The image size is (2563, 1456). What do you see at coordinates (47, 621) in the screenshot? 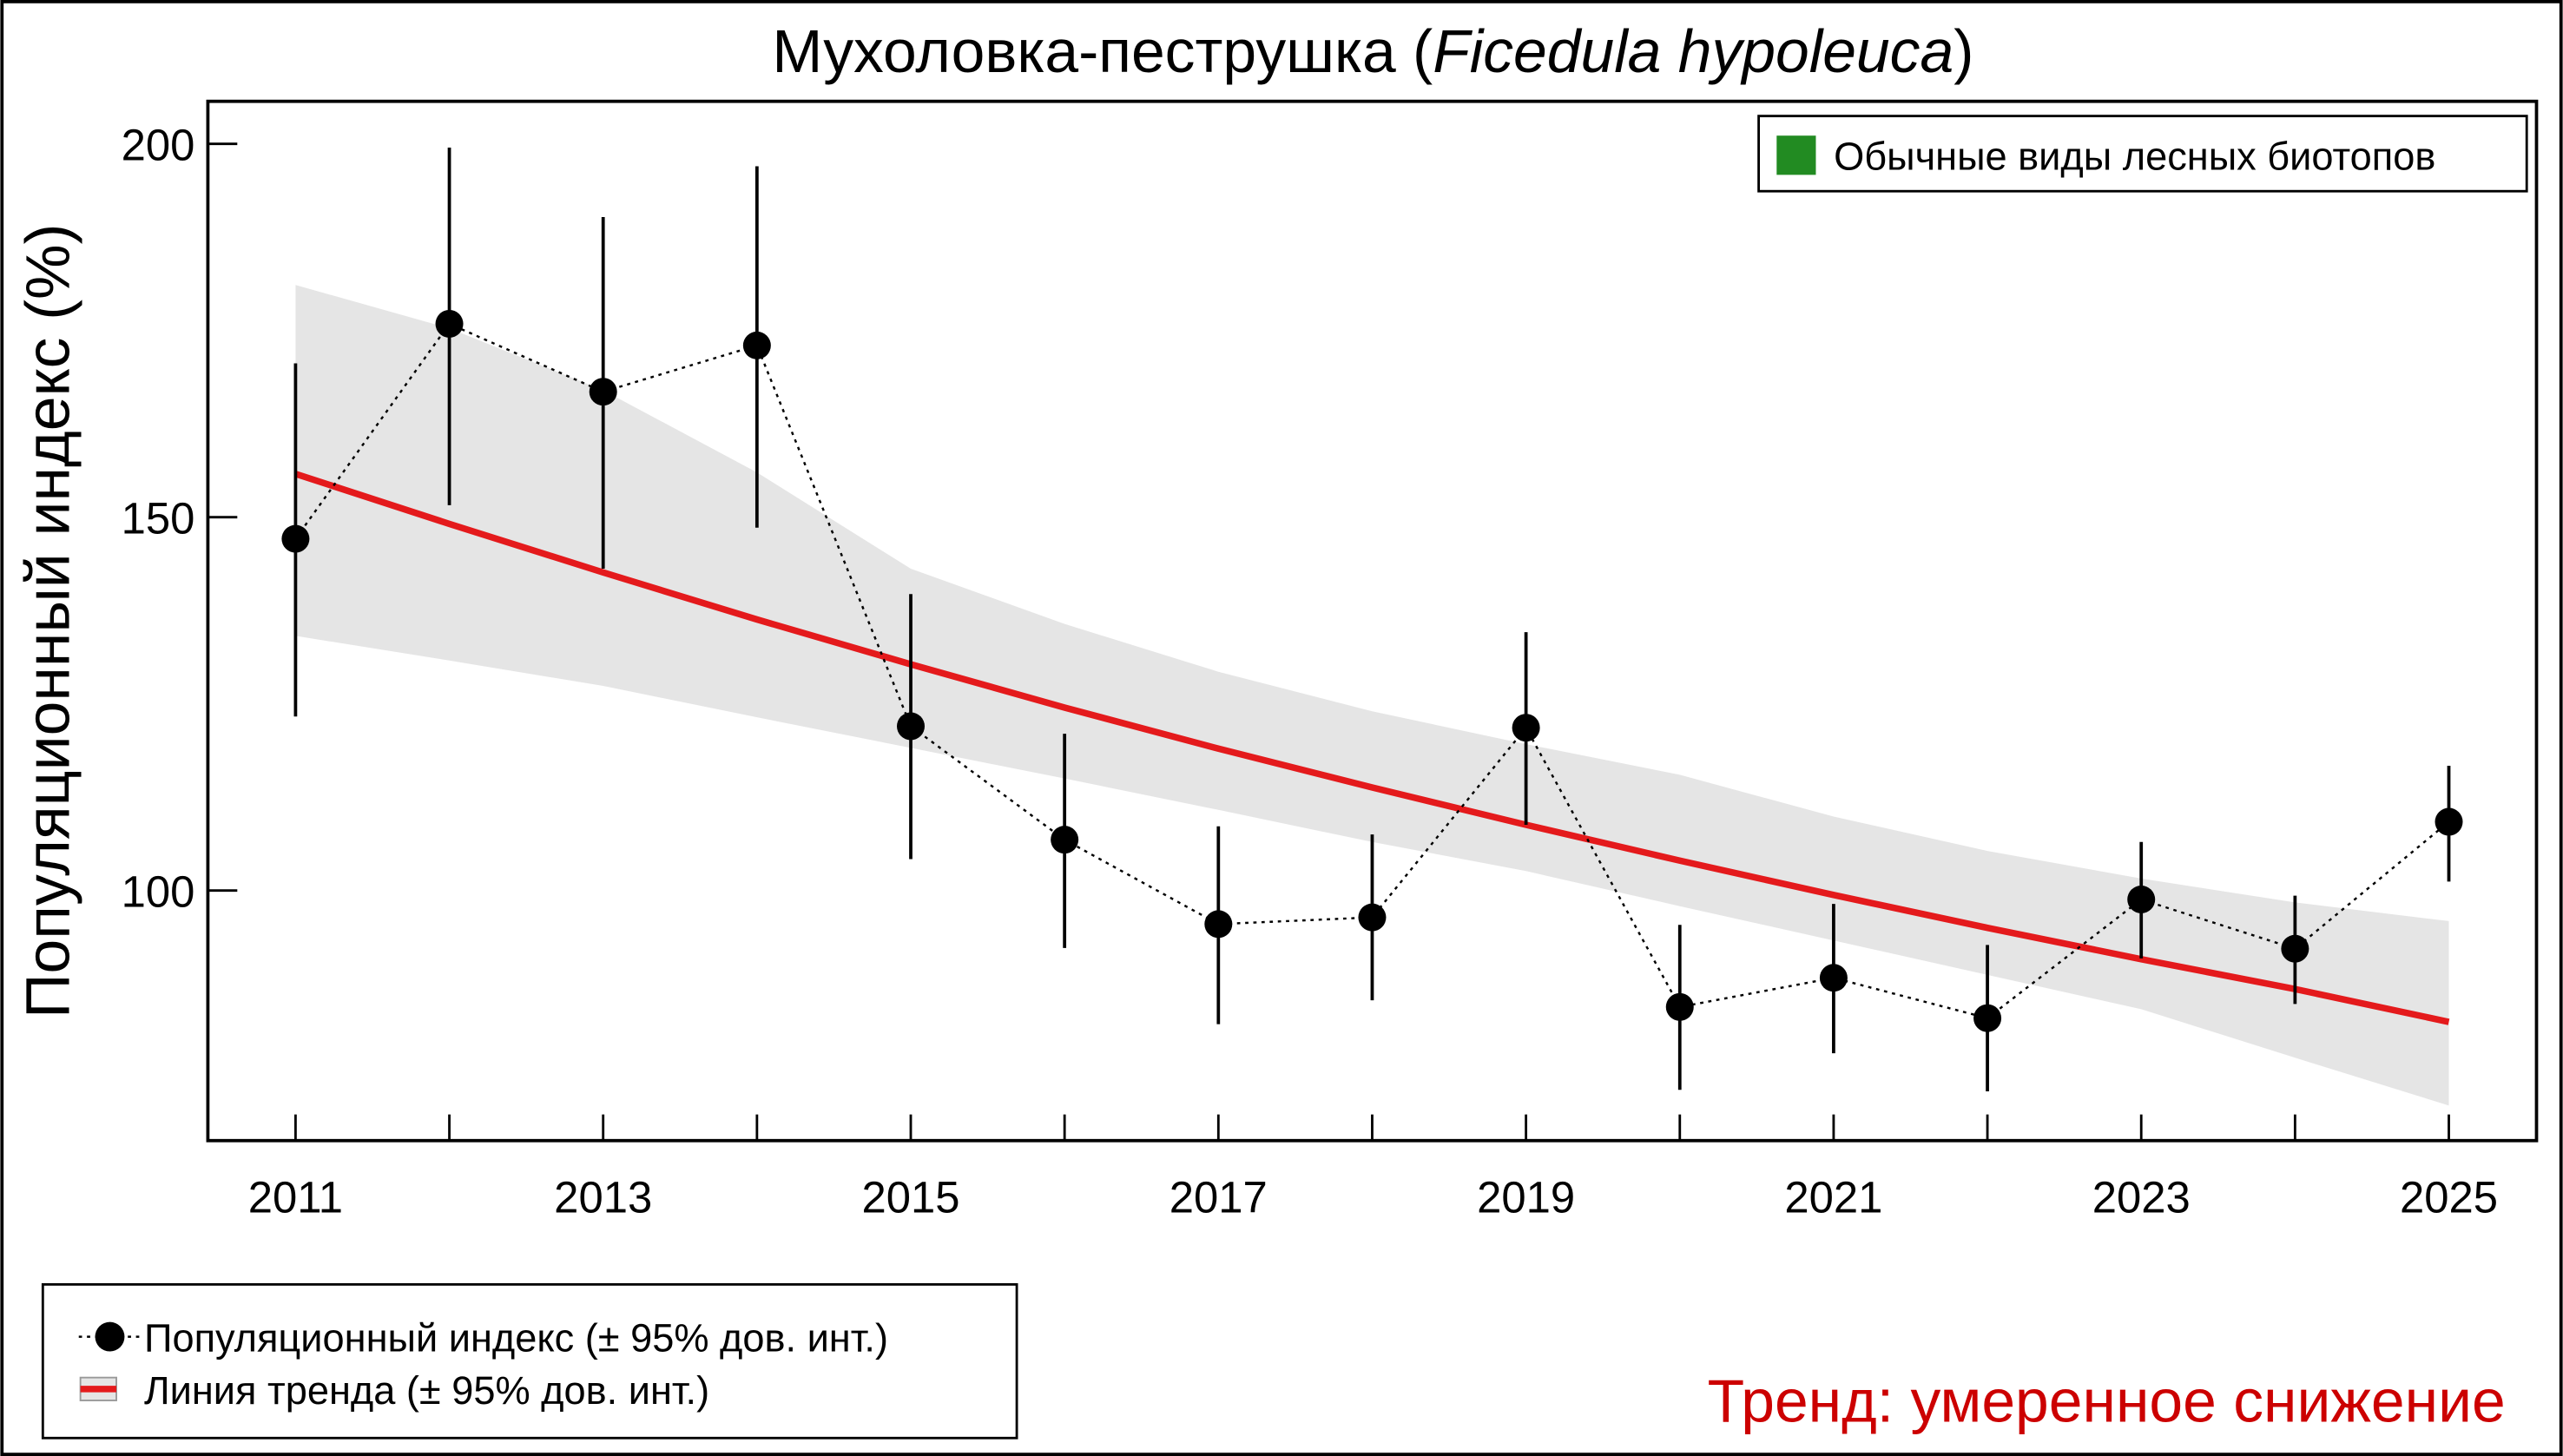
I see `y-axis-label: Популяционный индекс (%)` at bounding box center [47, 621].